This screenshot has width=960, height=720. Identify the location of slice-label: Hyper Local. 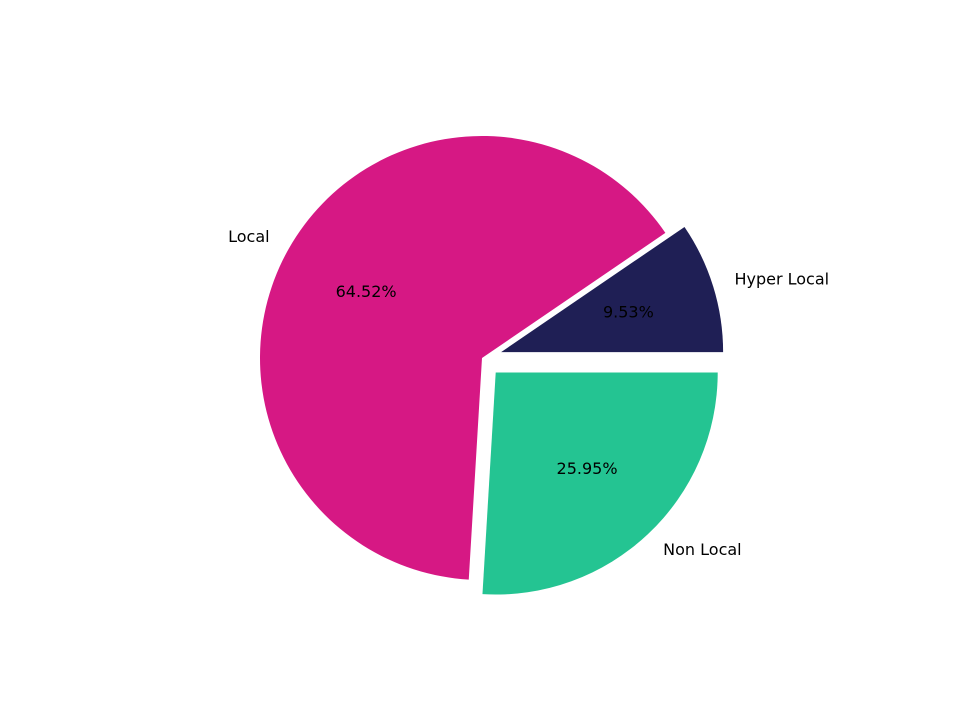
(781, 279).